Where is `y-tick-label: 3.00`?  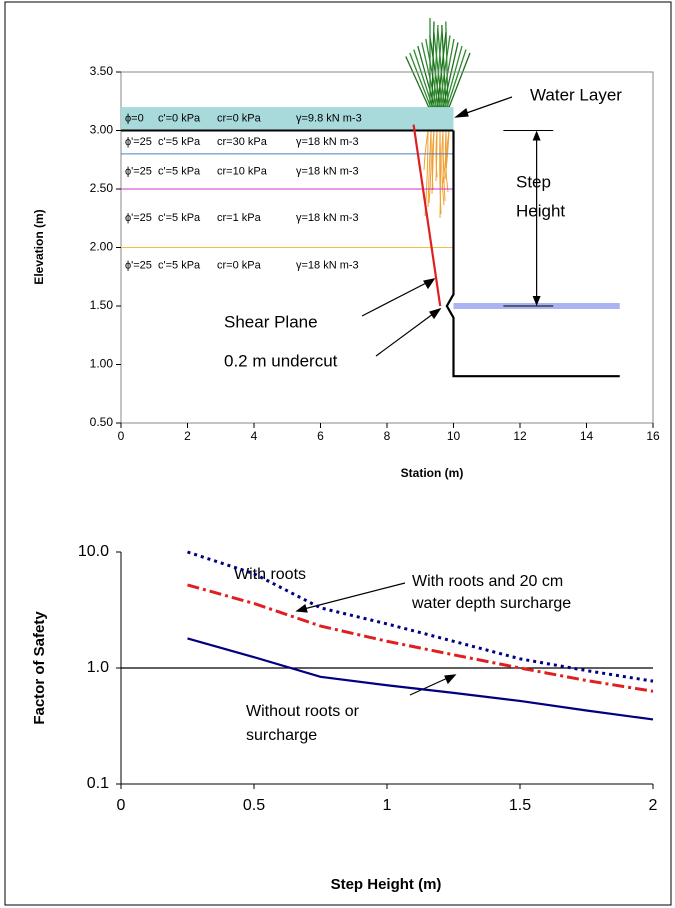
y-tick-label: 3.00 is located at coordinates (102, 130).